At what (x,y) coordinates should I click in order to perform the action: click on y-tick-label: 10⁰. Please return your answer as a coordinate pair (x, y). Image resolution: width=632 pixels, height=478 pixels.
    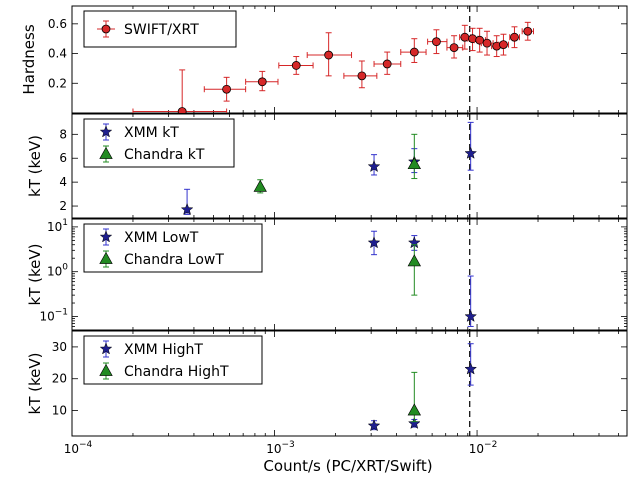
    Looking at the image, I should click on (57, 271).